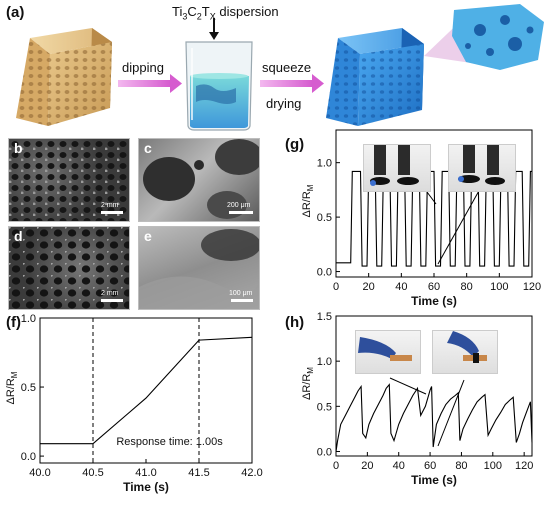 The image size is (550, 506). I want to click on sem-e-letter: e, so click(148, 236).